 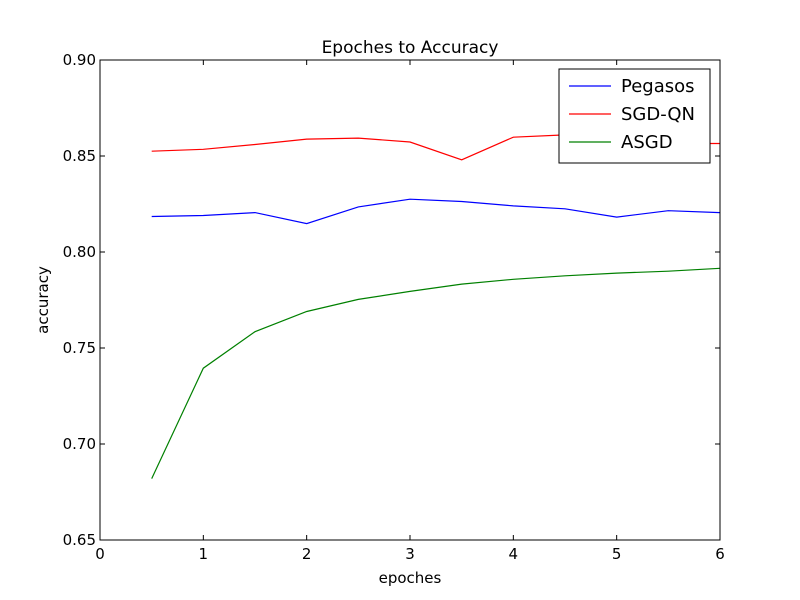 I want to click on y-tick-label: 0.85, so click(x=79, y=156).